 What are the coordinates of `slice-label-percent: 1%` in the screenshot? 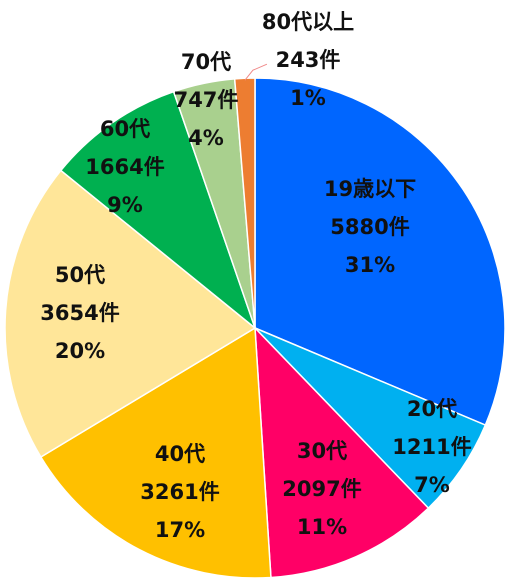 It's located at (308, 98).